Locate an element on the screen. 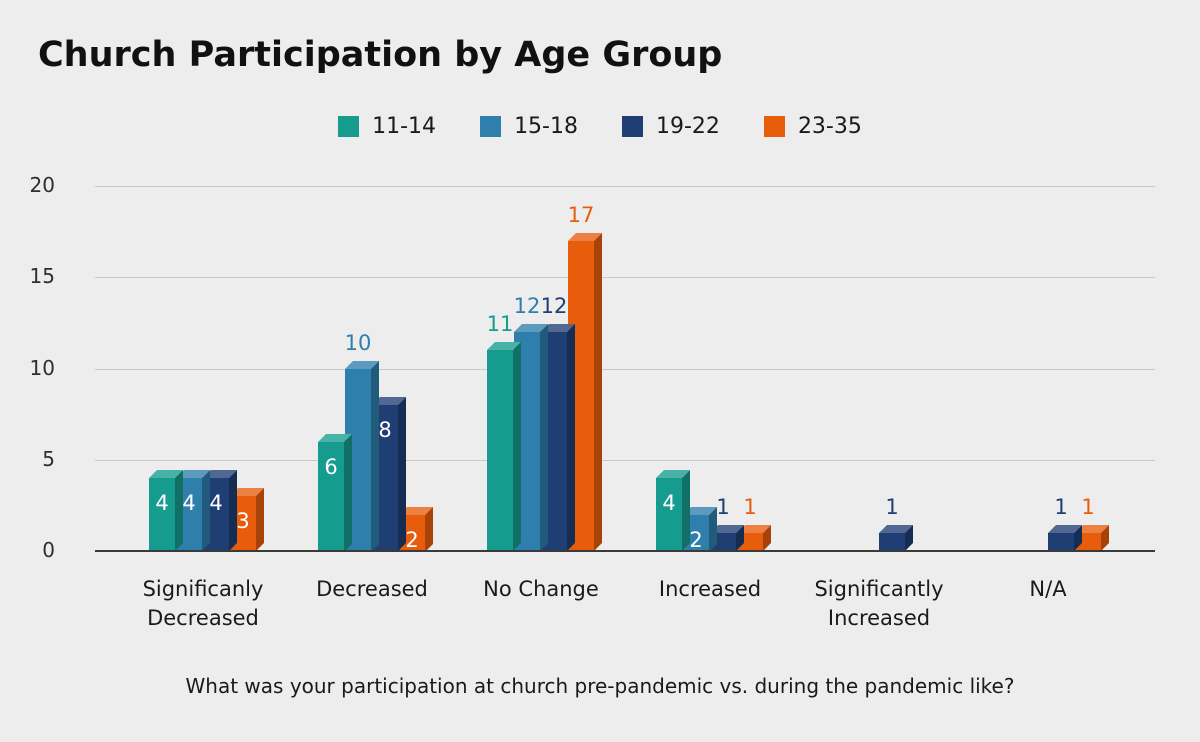  y-axis-tick-label: 20 is located at coordinates (42, 185).